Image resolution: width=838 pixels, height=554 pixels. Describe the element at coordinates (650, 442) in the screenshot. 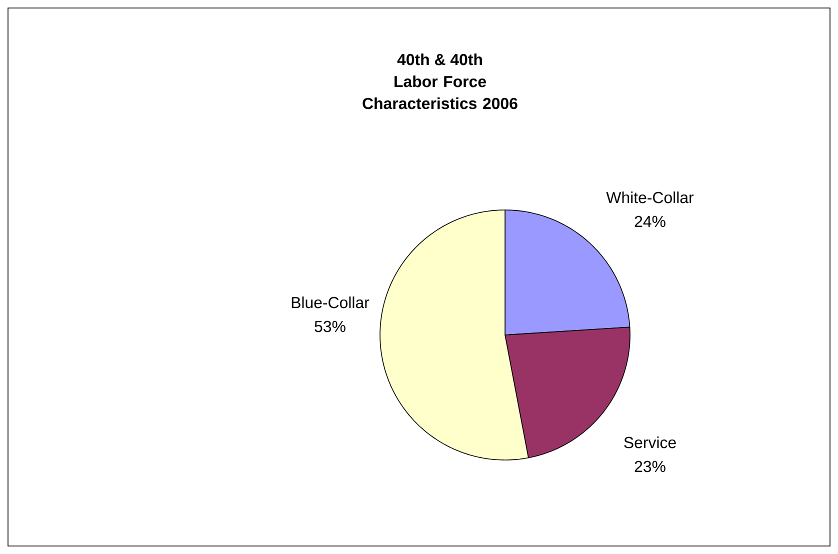

I see `slice-label: Service` at that location.